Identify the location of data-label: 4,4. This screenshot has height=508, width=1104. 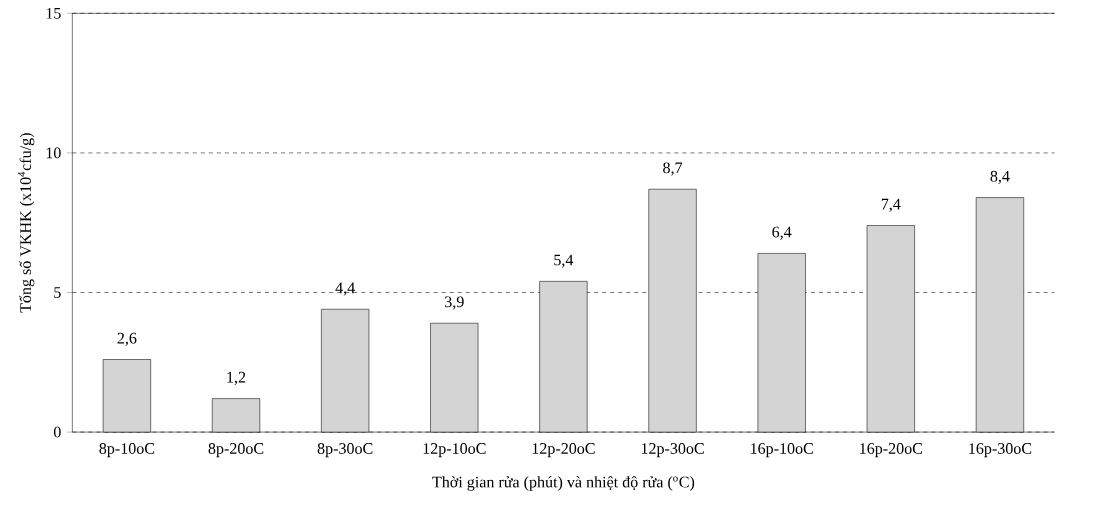
(345, 289).